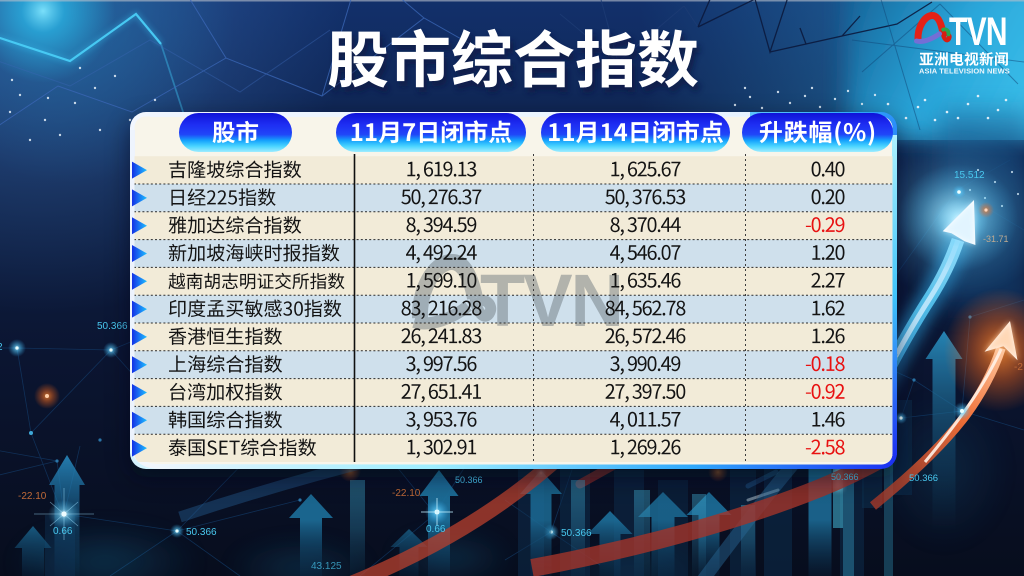  What do you see at coordinates (964, 71) in the screenshot?
I see `svg-text: ASIA TELEVISION NEWS` at bounding box center [964, 71].